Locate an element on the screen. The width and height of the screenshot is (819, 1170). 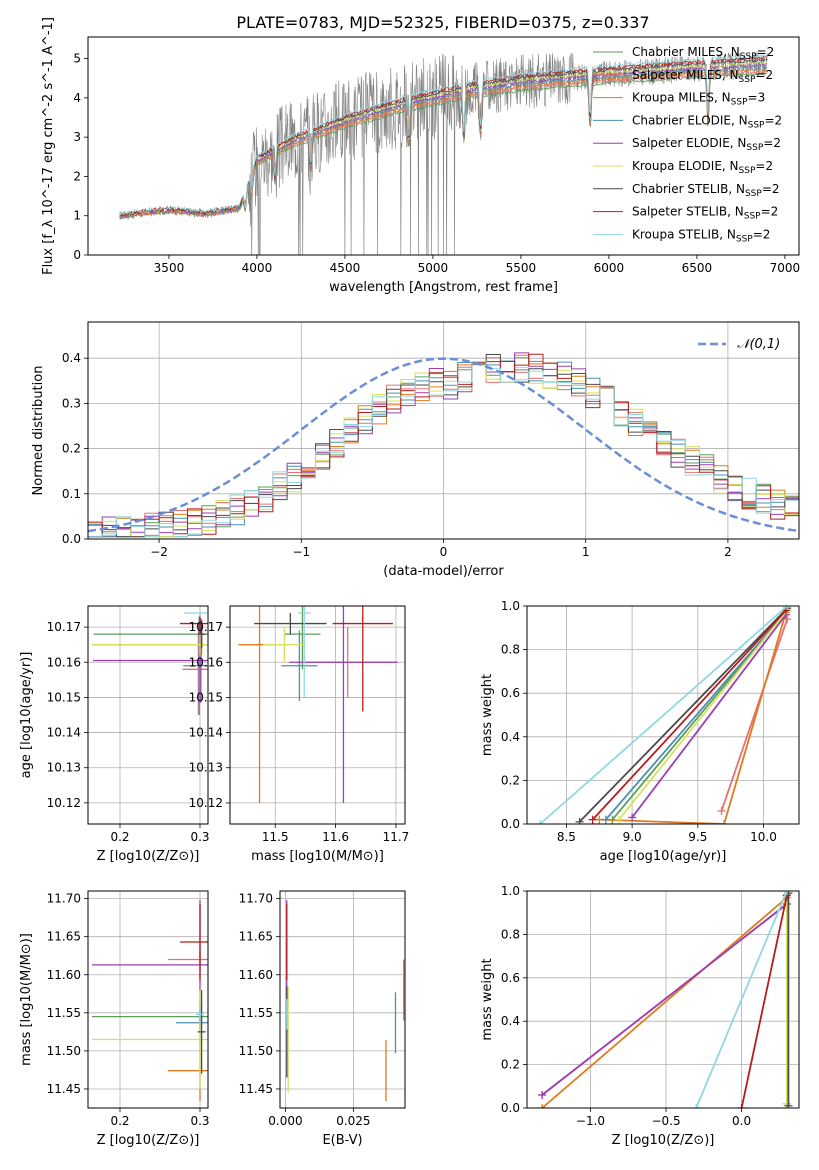
x-tick-label: 0.0 is located at coordinates (741, 1121).